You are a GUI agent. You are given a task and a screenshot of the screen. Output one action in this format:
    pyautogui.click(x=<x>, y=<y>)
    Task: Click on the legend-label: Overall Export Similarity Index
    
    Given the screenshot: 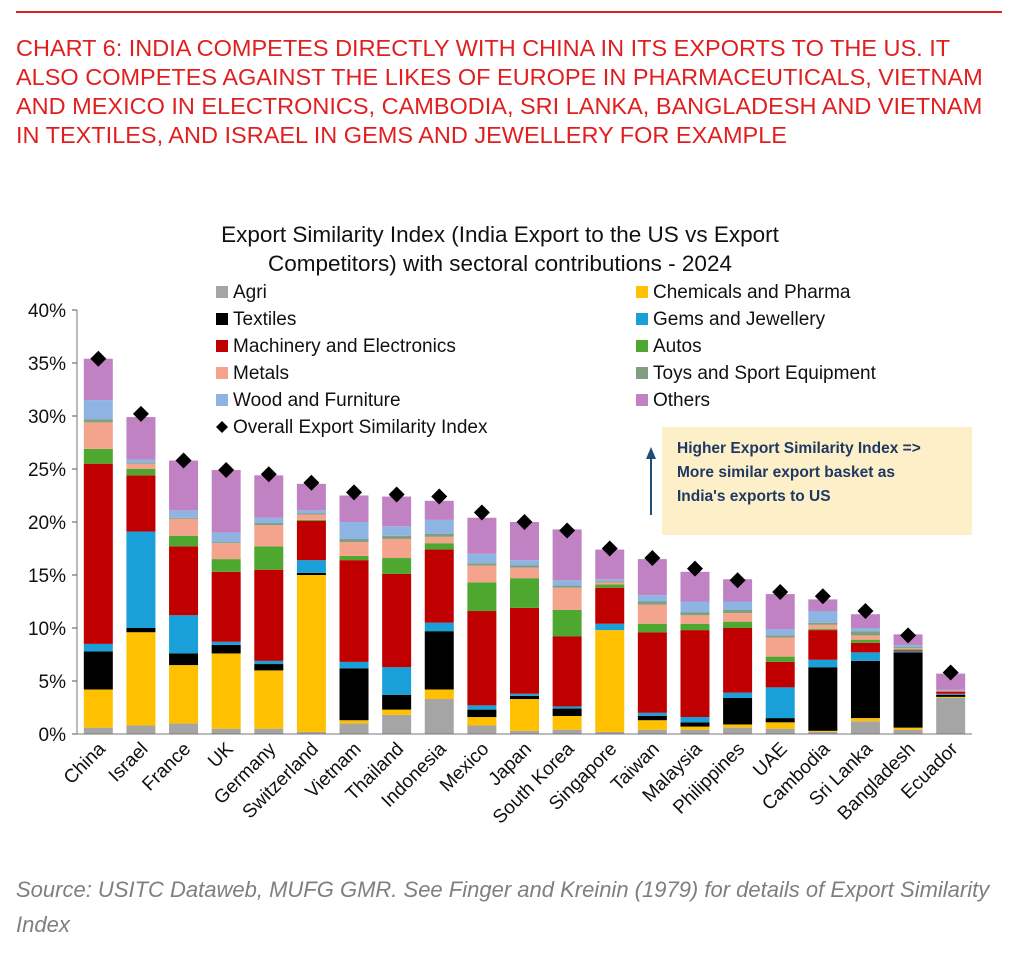 What is the action you would take?
    pyautogui.click(x=360, y=427)
    